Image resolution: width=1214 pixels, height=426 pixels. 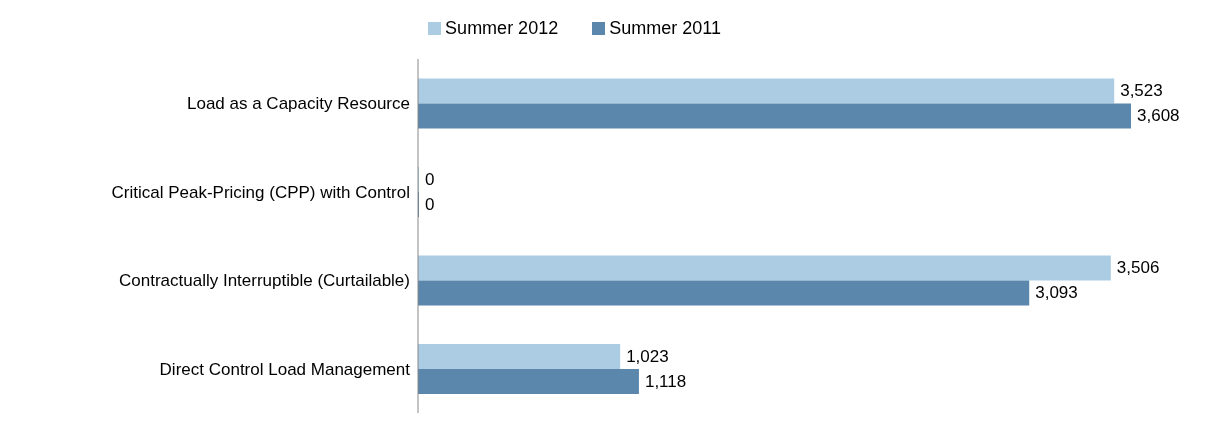 I want to click on data-label: 1,118, so click(x=665, y=381).